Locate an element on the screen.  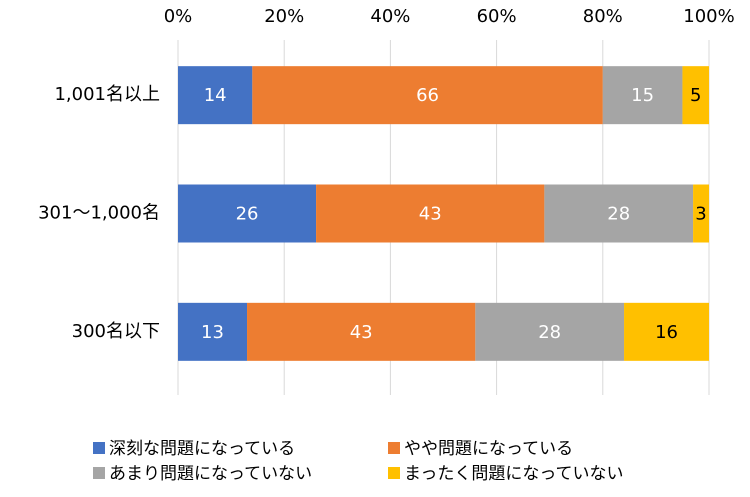
y-tick-label: 301～1,000名 is located at coordinates (99, 213).